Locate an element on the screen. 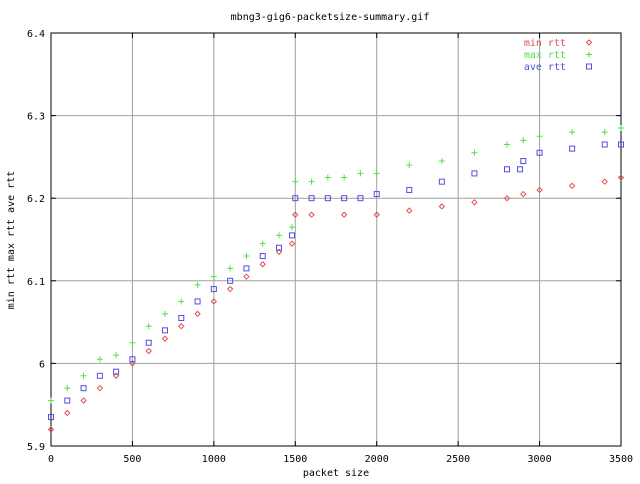 Image resolution: width=640 pixels, height=484 pixels. x-tick-label: 0 is located at coordinates (51, 459).